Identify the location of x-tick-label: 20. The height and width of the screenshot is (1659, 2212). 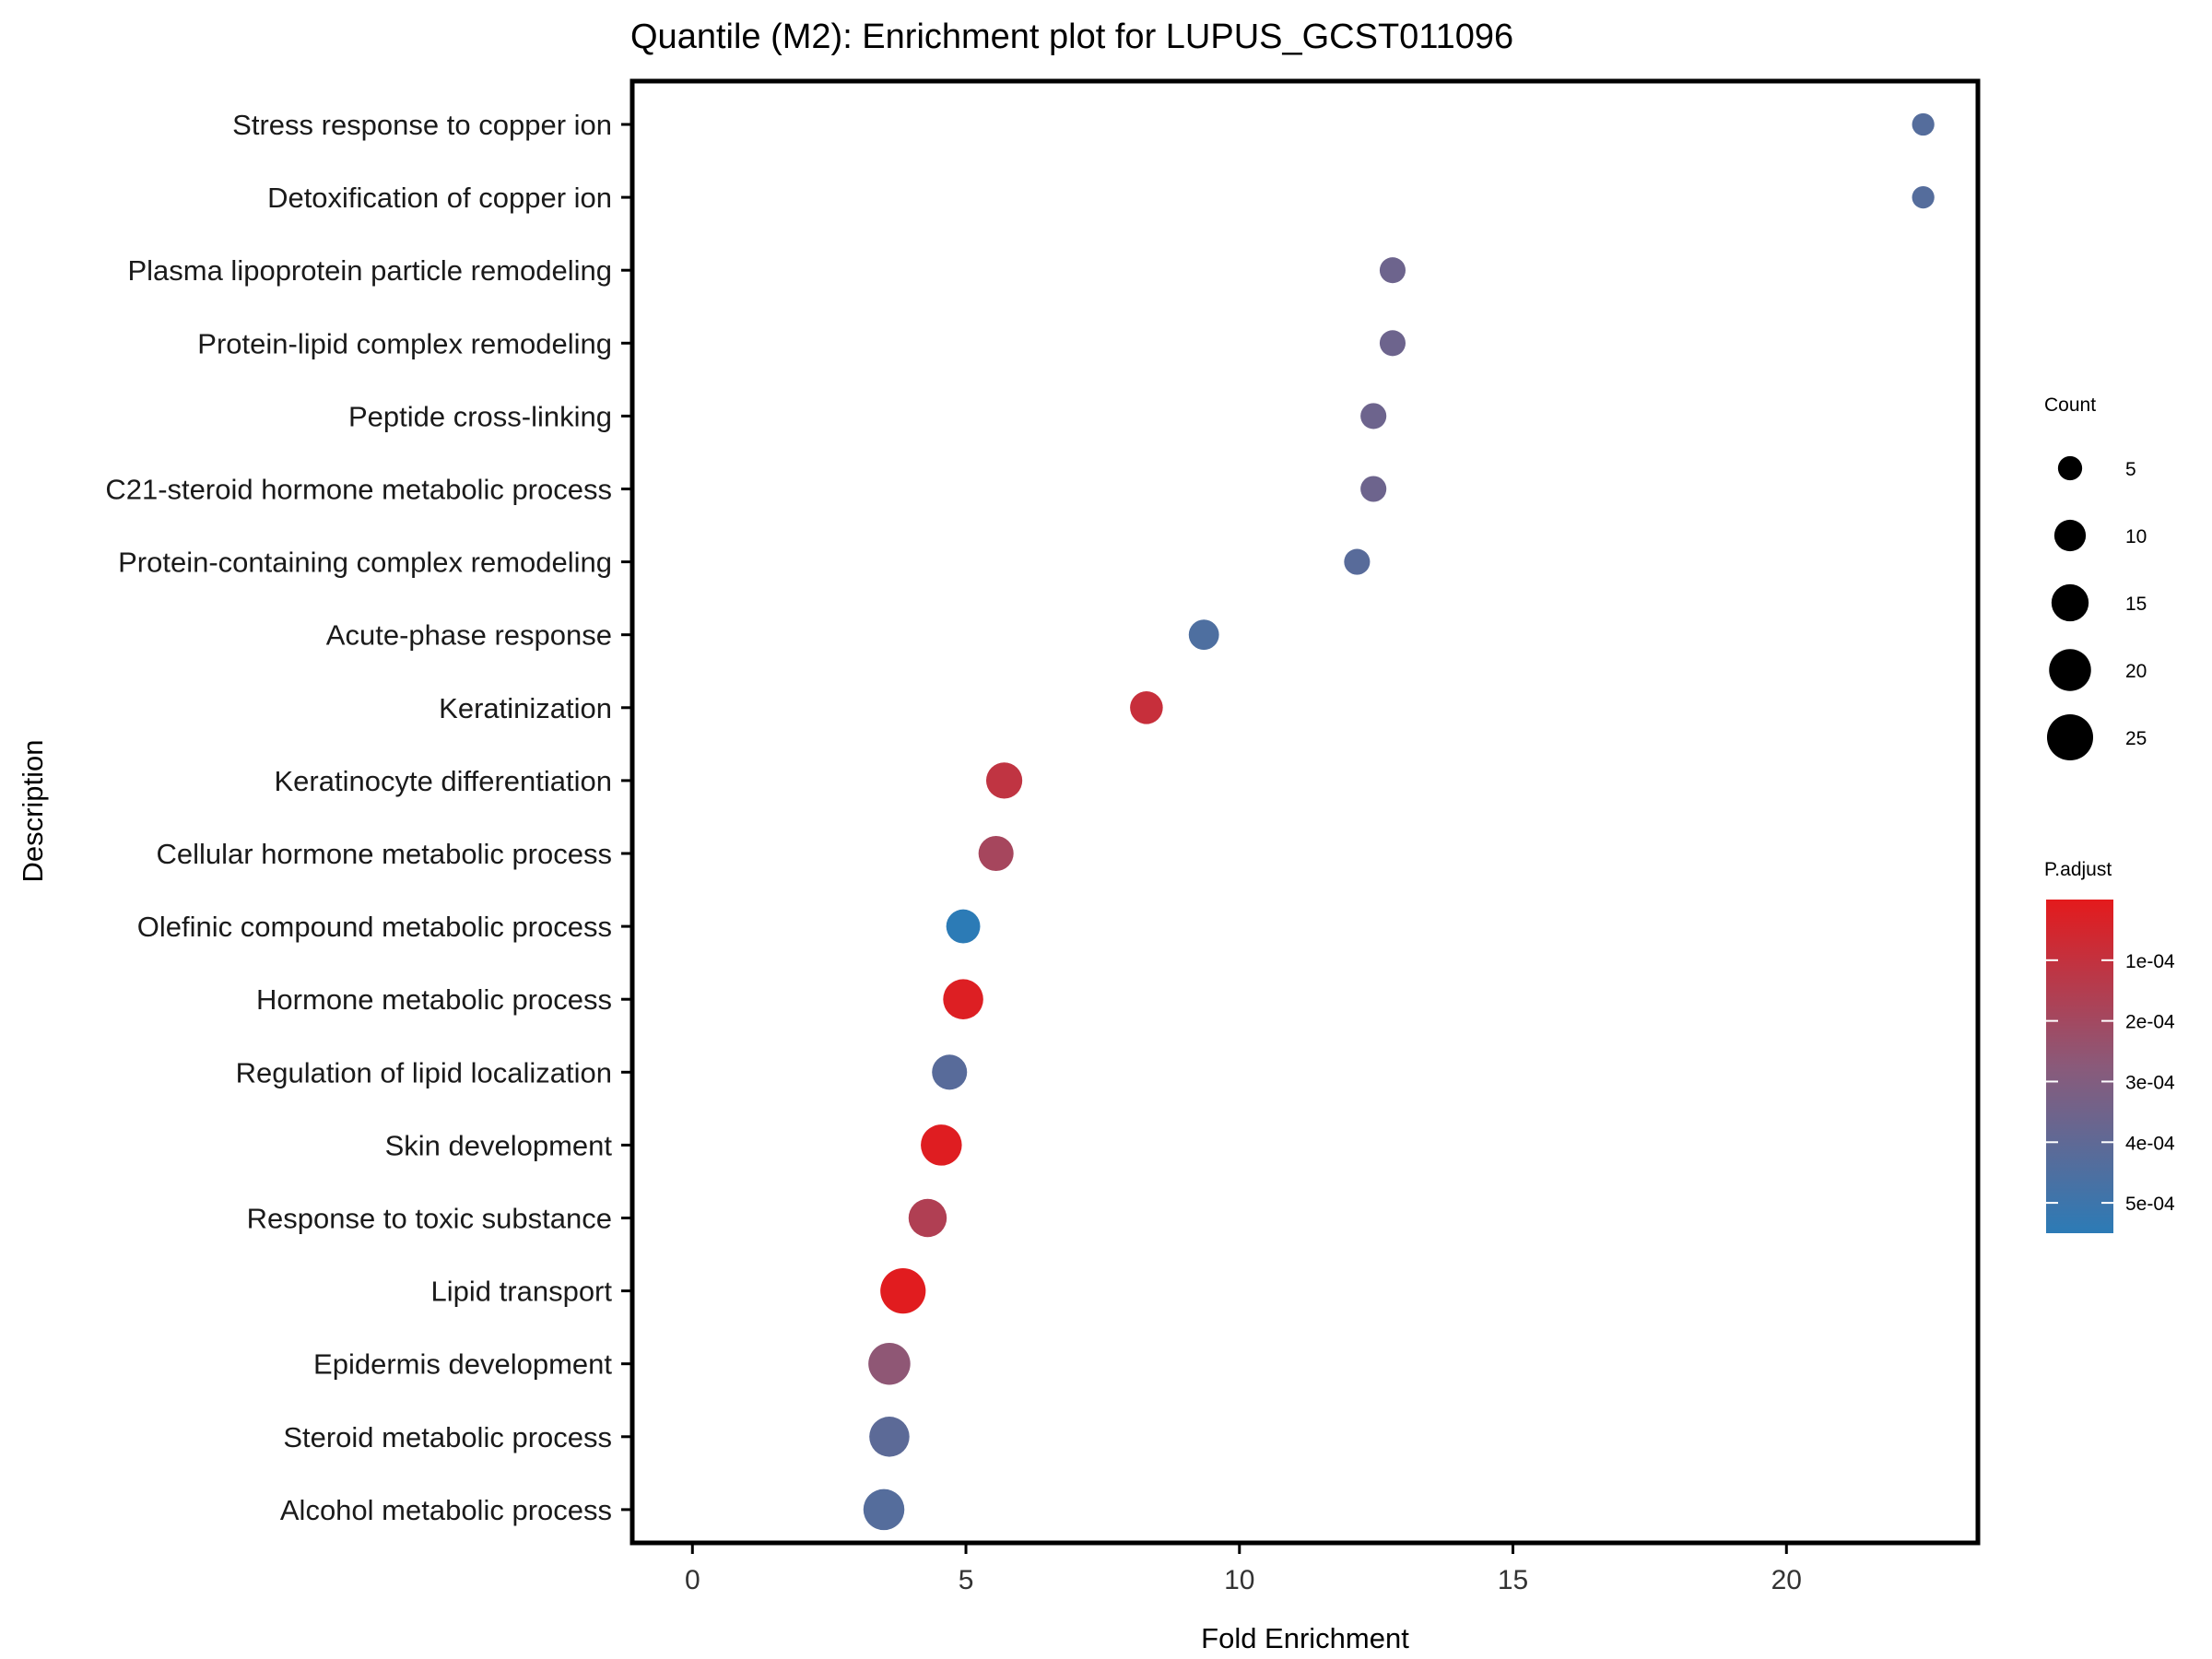
(1786, 1580).